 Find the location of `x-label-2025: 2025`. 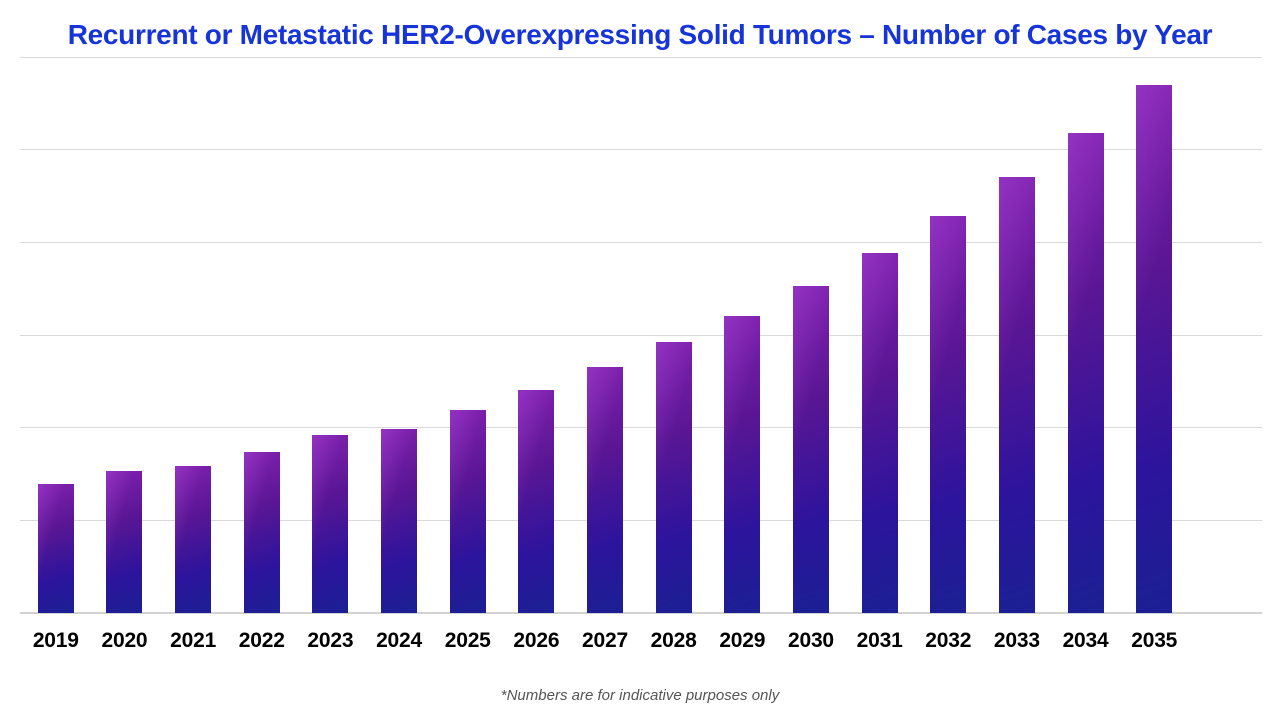

x-label-2025: 2025 is located at coordinates (467, 640).